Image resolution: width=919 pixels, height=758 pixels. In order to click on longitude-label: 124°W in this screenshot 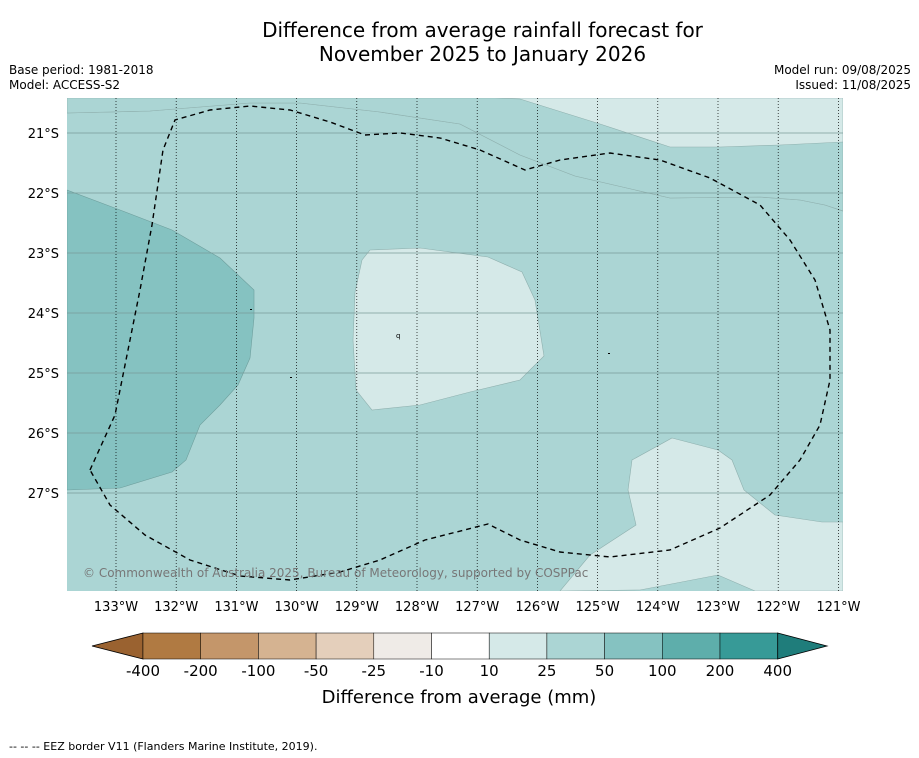, I will do `click(658, 607)`.